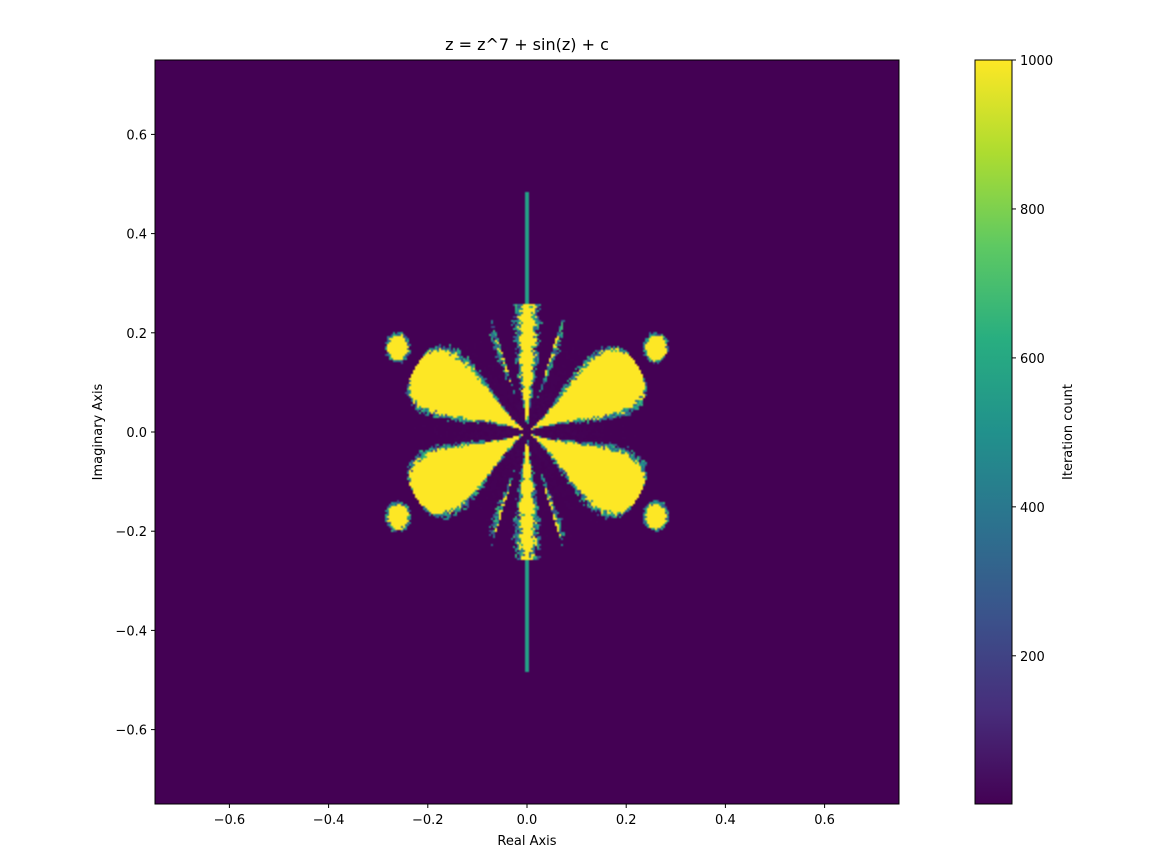  Describe the element at coordinates (527, 820) in the screenshot. I see `x-tick-label: 0.0` at that location.